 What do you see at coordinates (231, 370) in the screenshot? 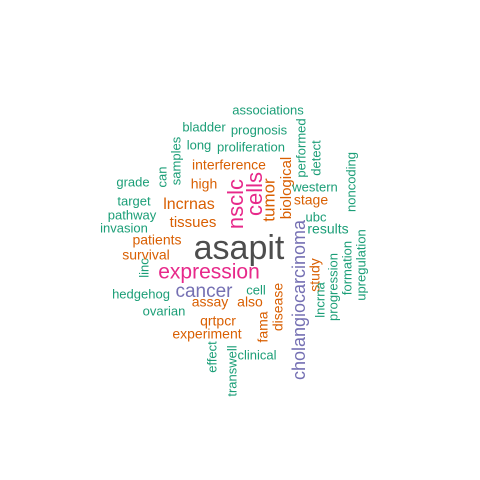
I see `word-transwell: transwell` at bounding box center [231, 370].